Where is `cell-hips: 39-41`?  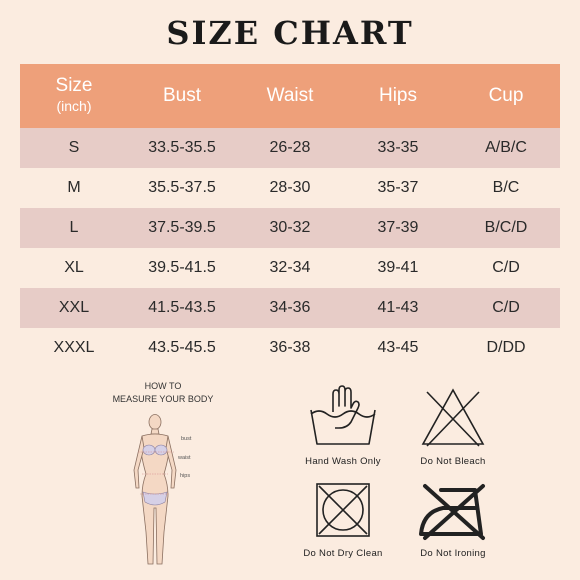 cell-hips: 39-41 is located at coordinates (398, 267).